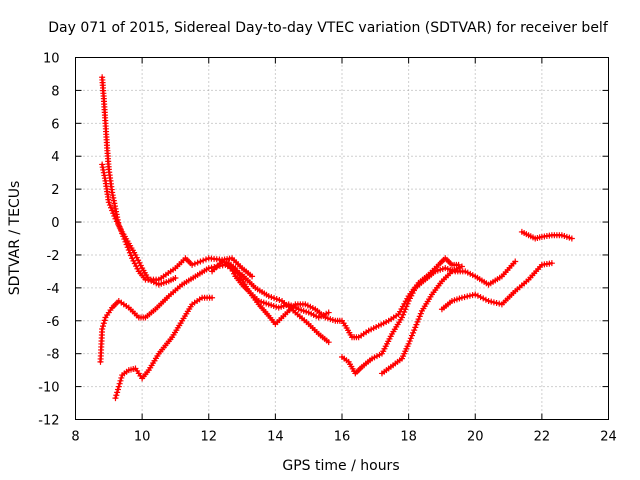 This screenshot has width=640, height=480. I want to click on x-tick-label: 10, so click(142, 437).